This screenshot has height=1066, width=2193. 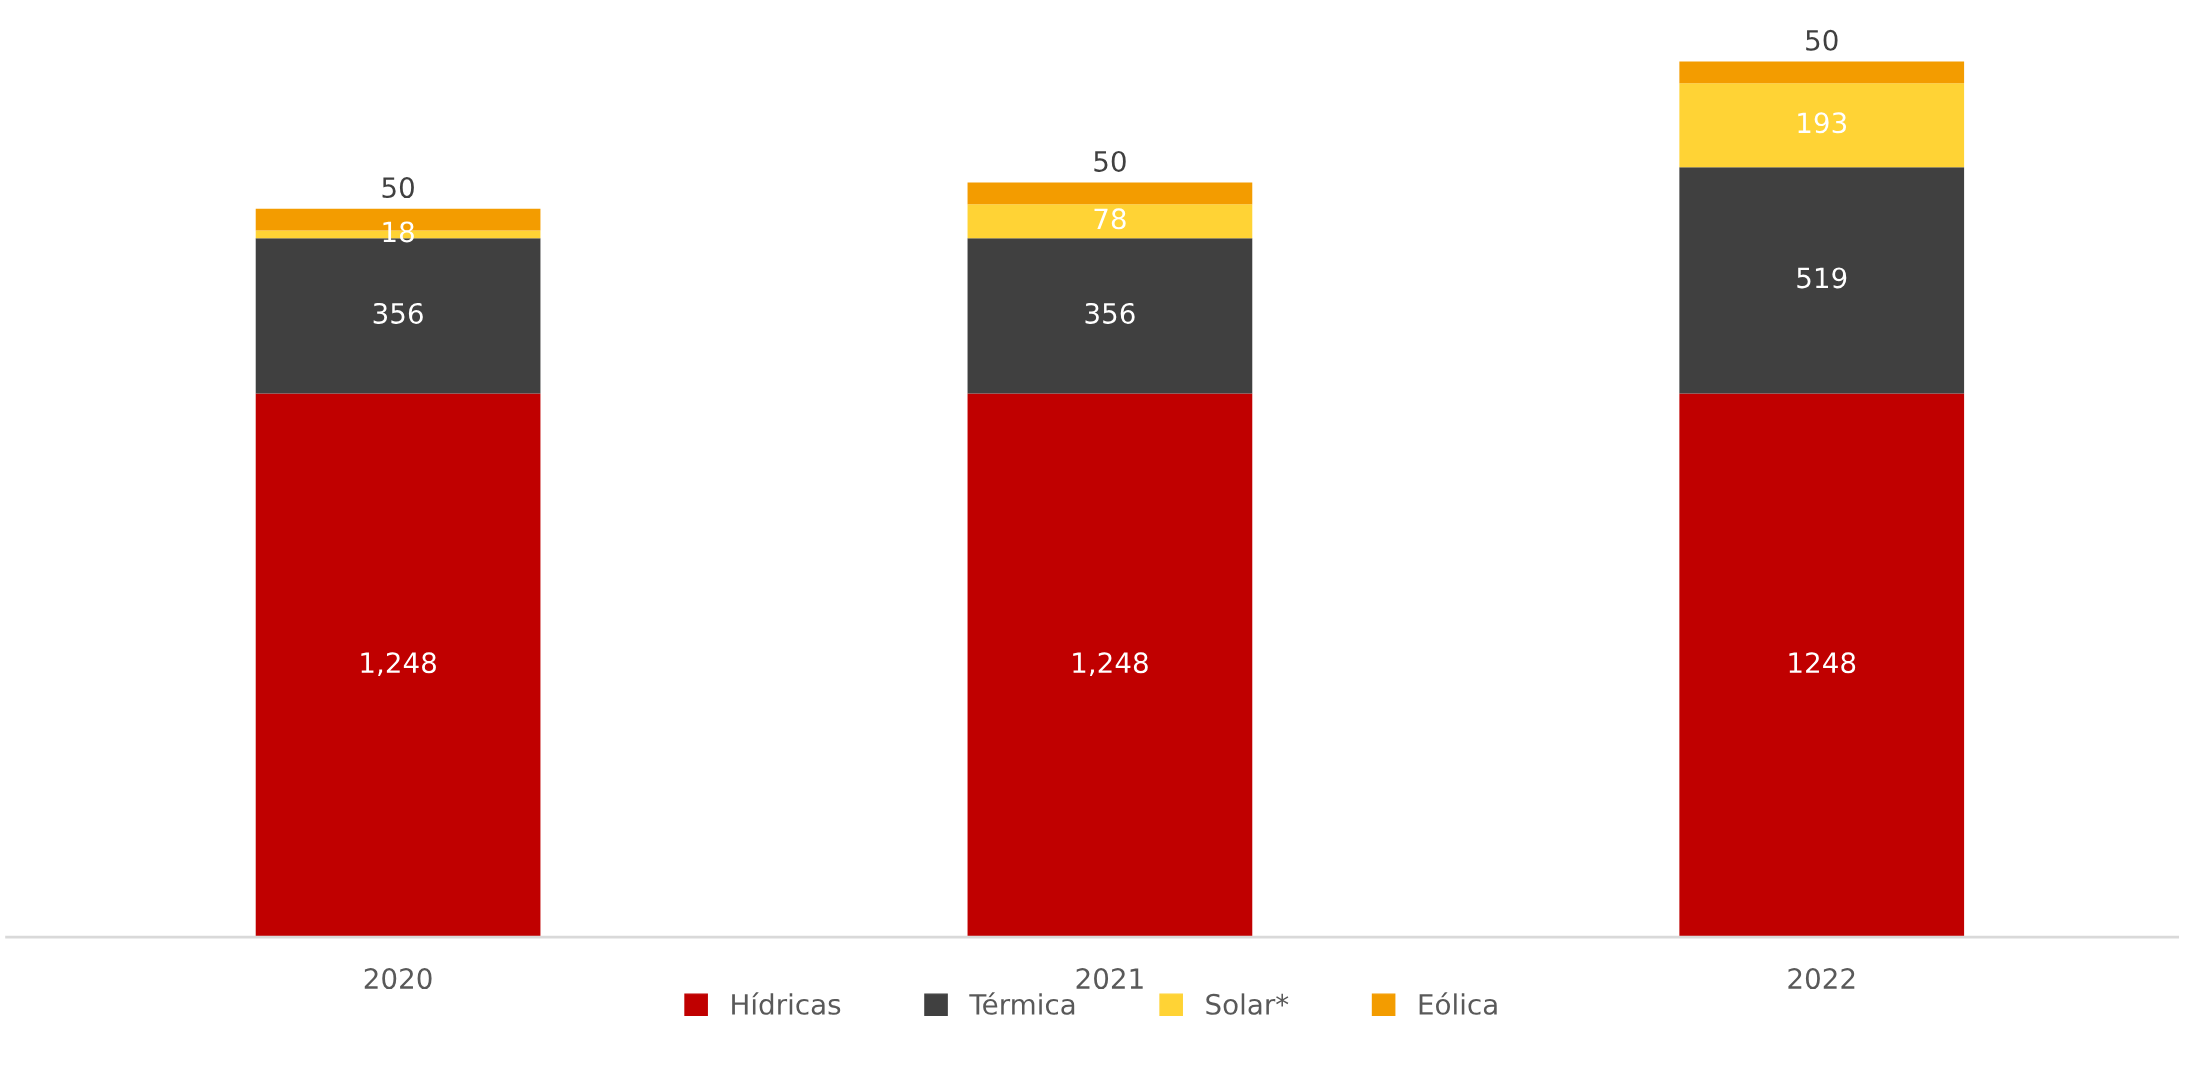 I want to click on data-label: 1248, so click(x=1822, y=663).